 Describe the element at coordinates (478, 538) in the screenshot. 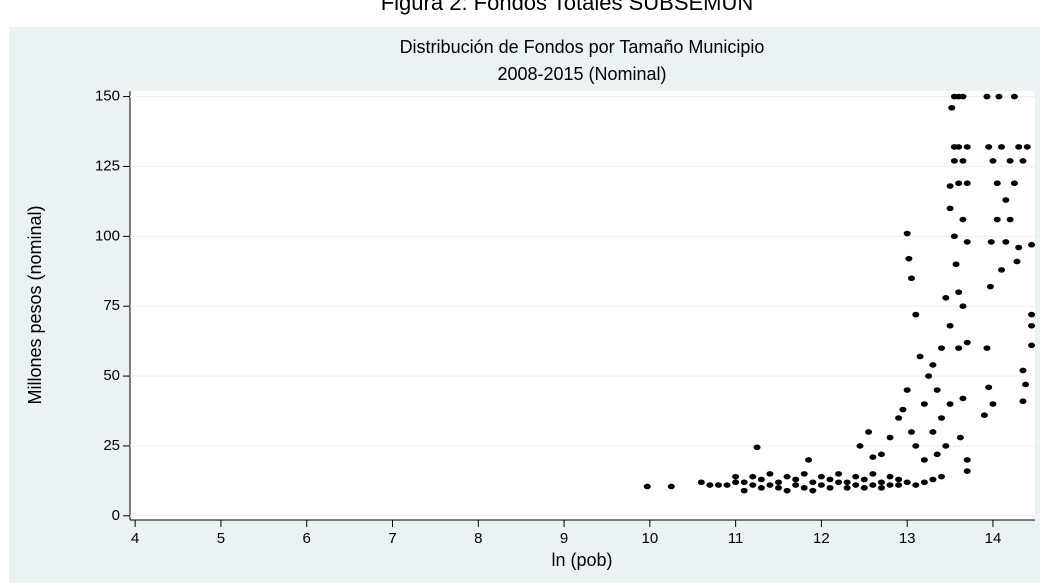

I see `x-tick-label: 8` at that location.